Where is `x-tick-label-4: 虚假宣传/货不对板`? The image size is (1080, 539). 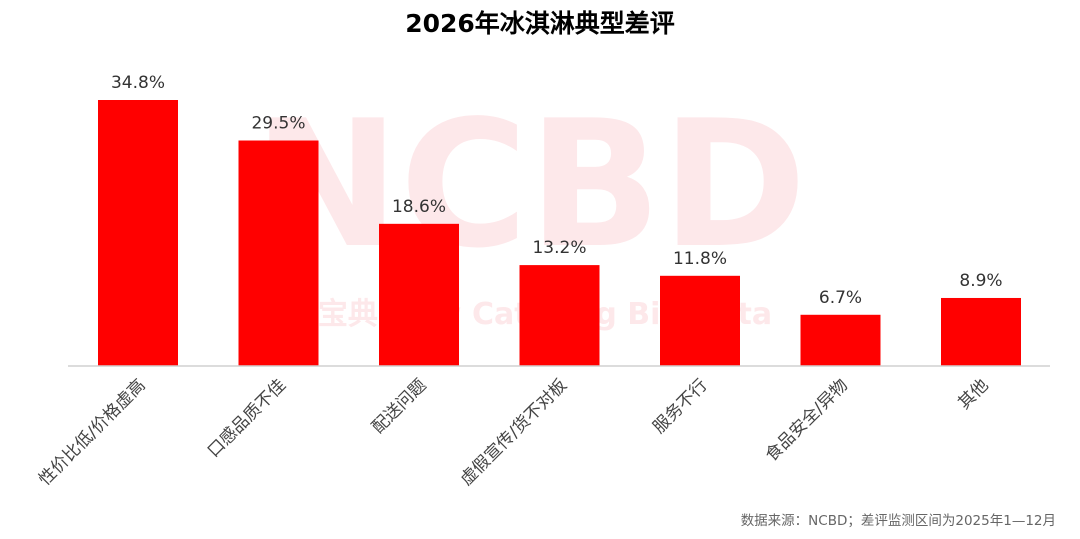
x-tick-label-4: 虚假宣传/货不对板 is located at coordinates (514, 432).